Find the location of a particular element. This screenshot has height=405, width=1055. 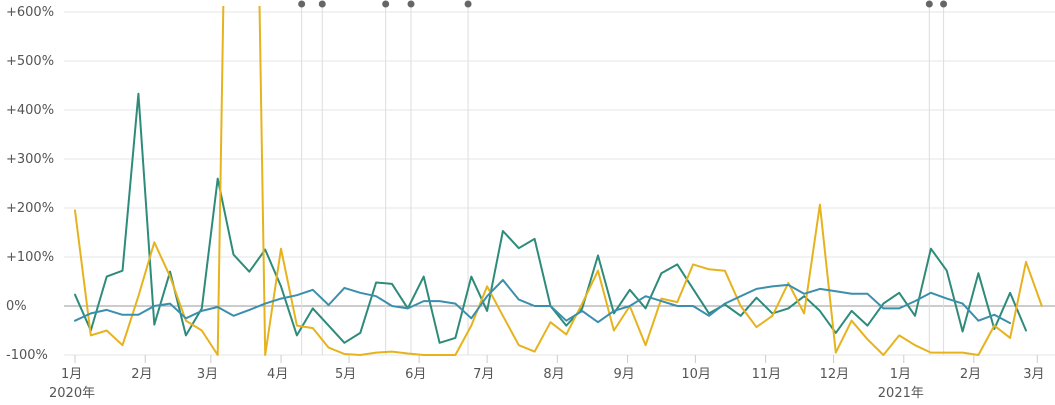

x-tick-label-5: 6月 is located at coordinates (415, 374).